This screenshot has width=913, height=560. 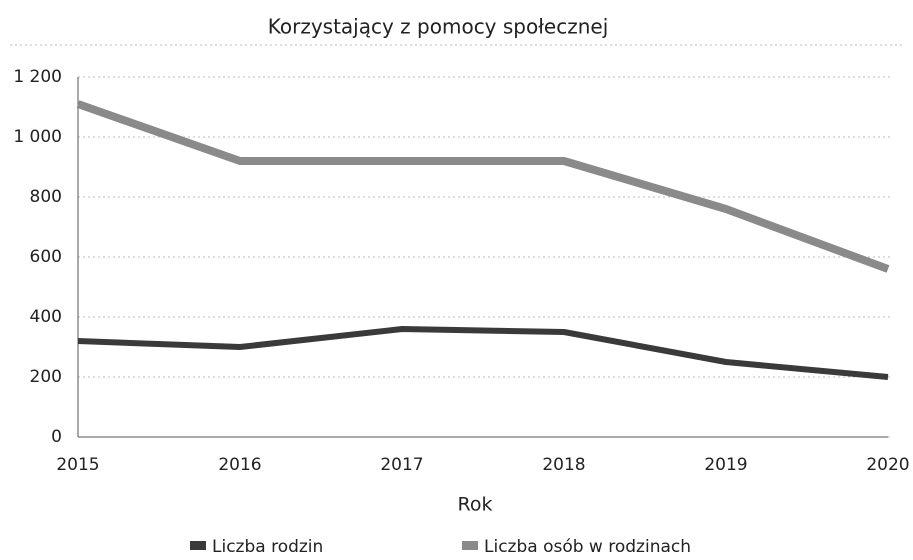 What do you see at coordinates (475, 505) in the screenshot?
I see `x-axis-label: Rok` at bounding box center [475, 505].